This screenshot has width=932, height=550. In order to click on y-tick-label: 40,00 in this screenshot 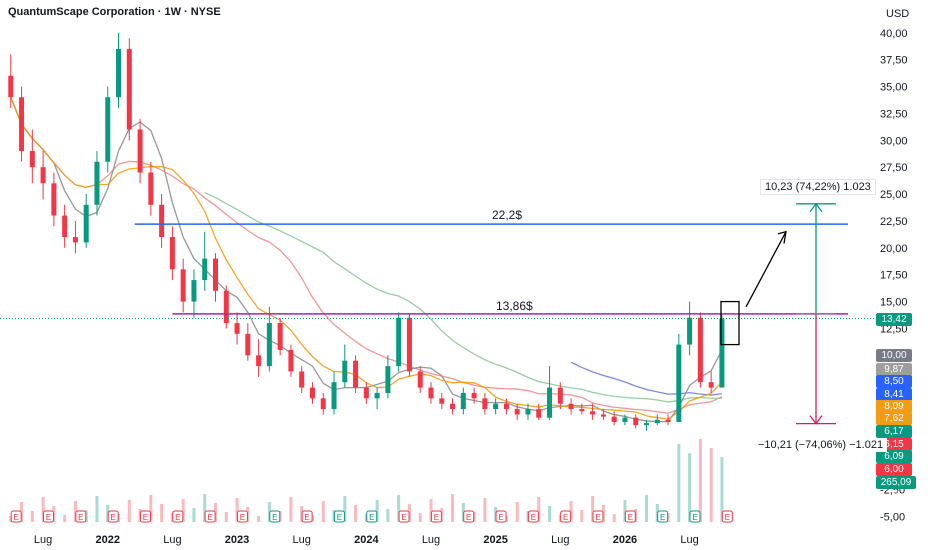, I will do `click(894, 34)`.